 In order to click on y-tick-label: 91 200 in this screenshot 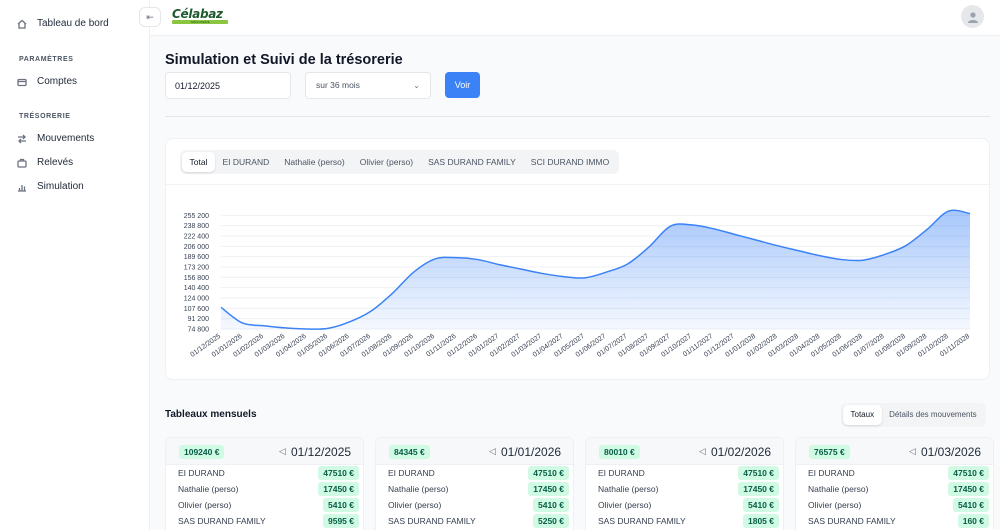, I will do `click(199, 319)`.